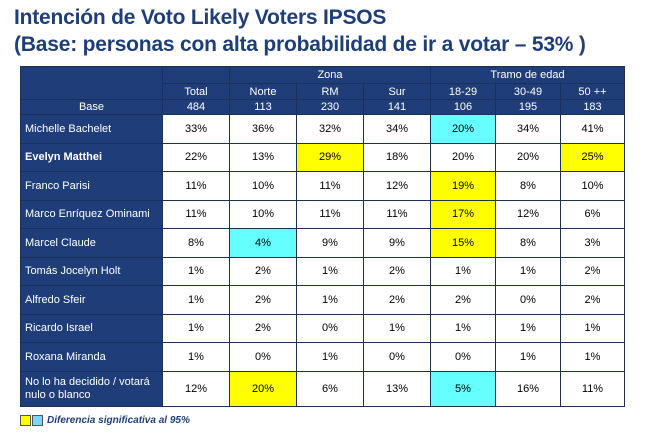 The width and height of the screenshot is (649, 442). Describe the element at coordinates (397, 157) in the screenshot. I see `percentage-cell: 18%` at that location.